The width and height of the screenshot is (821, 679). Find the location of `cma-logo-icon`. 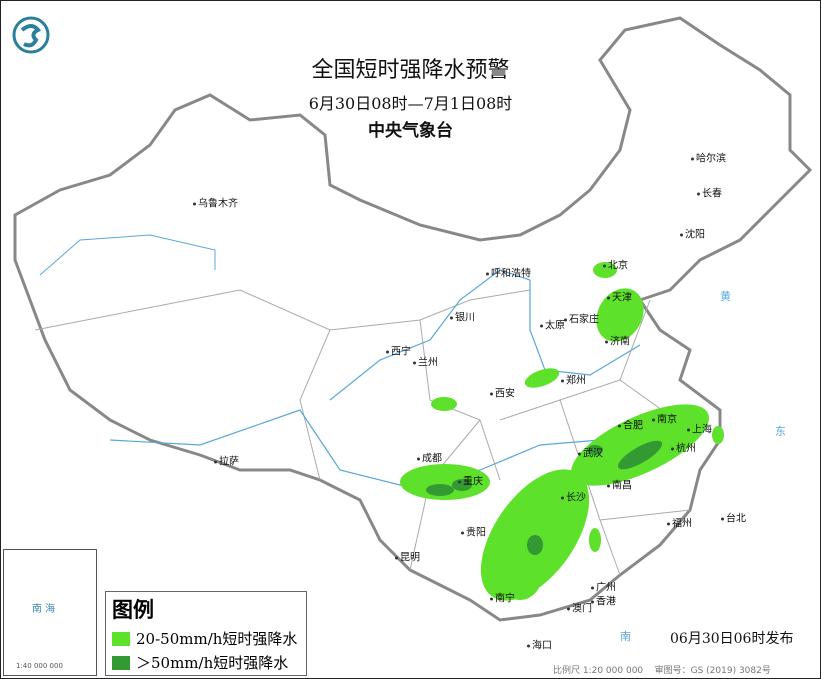

cma-logo-icon is located at coordinates (31, 35).